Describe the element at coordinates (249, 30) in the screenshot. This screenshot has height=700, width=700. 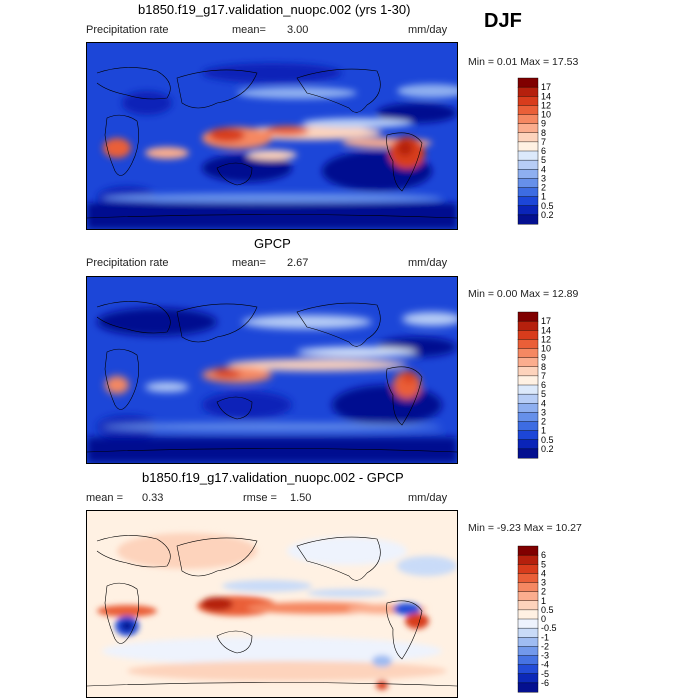
I see `panel1-mean-label: mean=` at that location.